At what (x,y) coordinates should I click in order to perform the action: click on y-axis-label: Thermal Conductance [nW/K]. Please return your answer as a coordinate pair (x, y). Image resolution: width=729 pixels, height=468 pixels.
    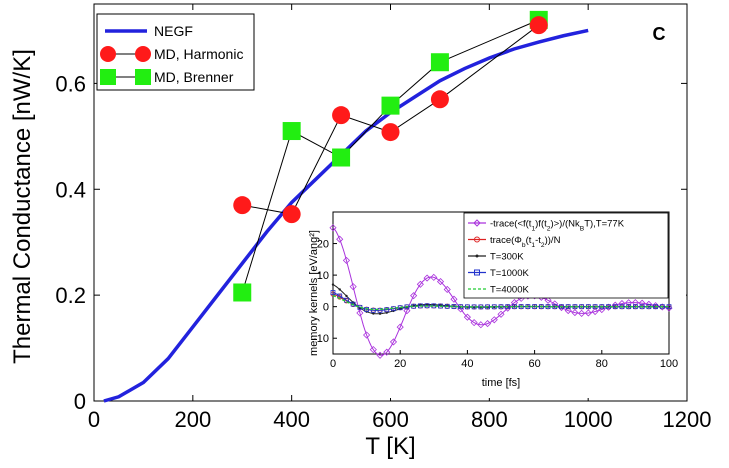
    Looking at the image, I should click on (22, 206).